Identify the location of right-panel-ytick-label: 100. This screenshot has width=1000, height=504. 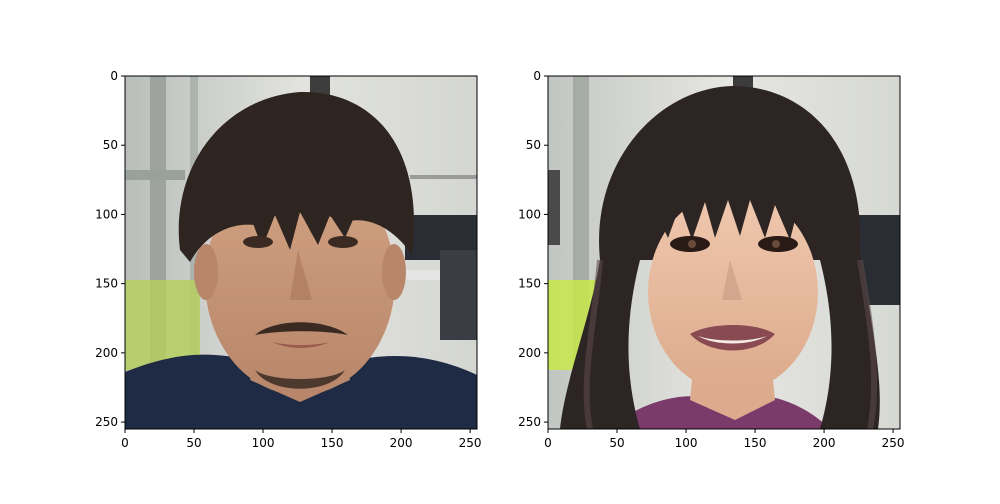
(529, 214).